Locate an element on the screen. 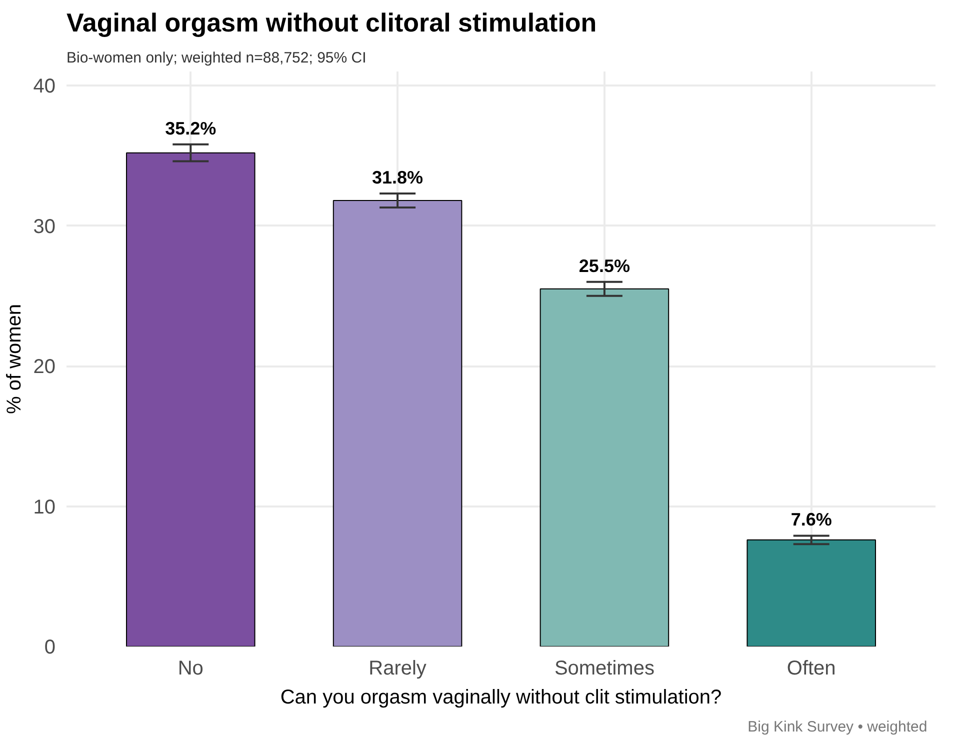 This screenshot has height=750, width=975. x-tick-label: Often is located at coordinates (811, 669).